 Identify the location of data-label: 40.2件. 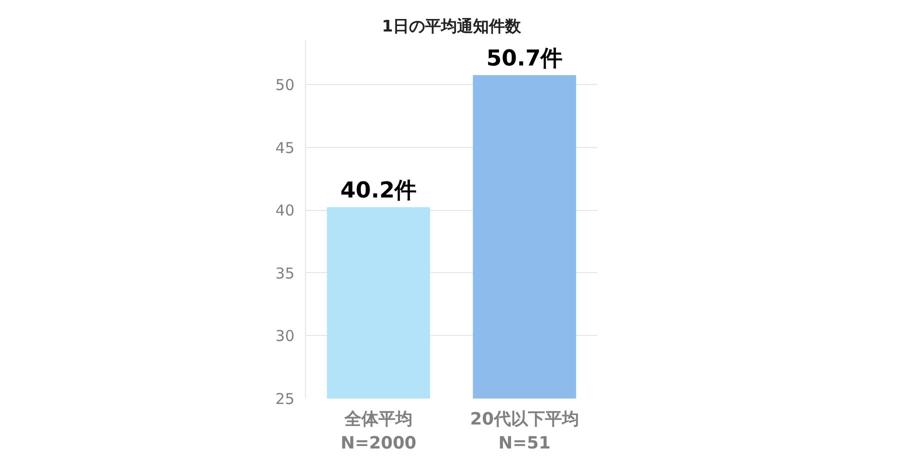
(378, 191).